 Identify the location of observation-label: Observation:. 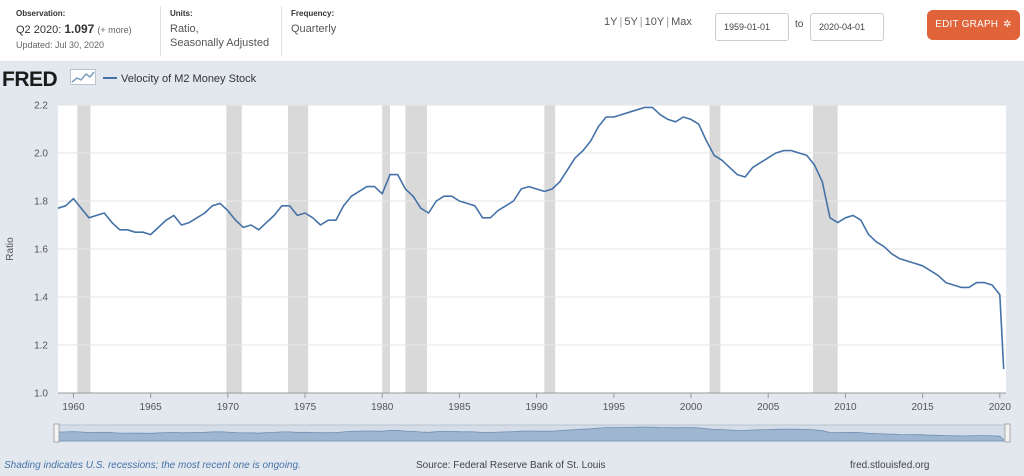
(41, 13).